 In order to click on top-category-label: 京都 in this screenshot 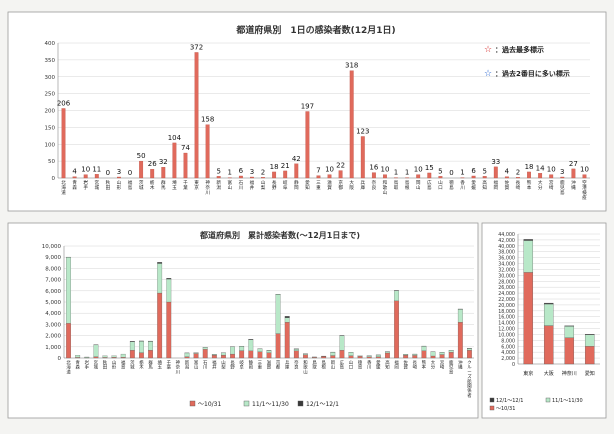, I will do `click(340, 185)`.